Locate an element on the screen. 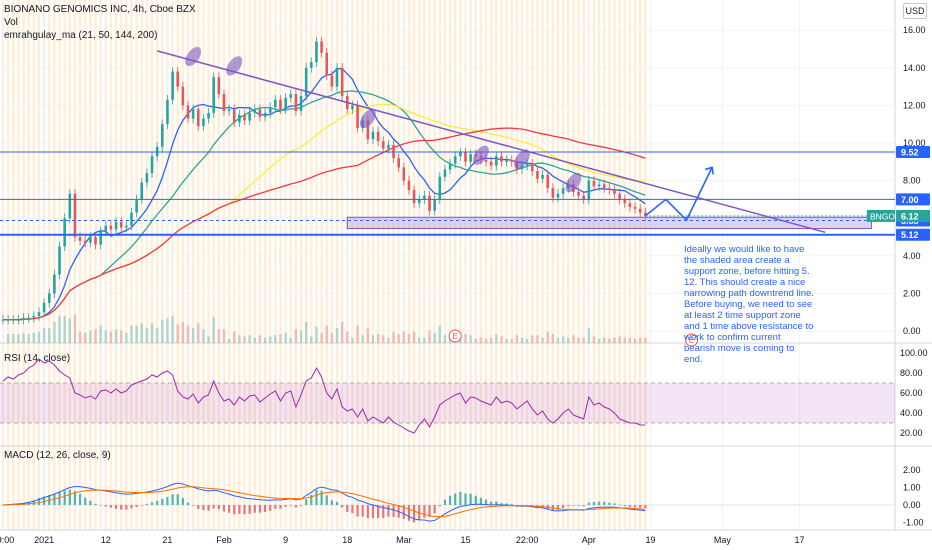 The height and width of the screenshot is (550, 932). price-tick-label: 8.00 is located at coordinates (912, 181).